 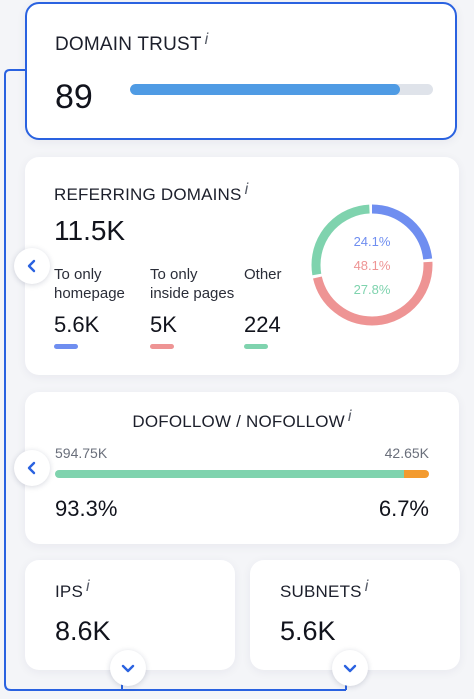 I want to click on referring-domains-donut, so click(x=372, y=265).